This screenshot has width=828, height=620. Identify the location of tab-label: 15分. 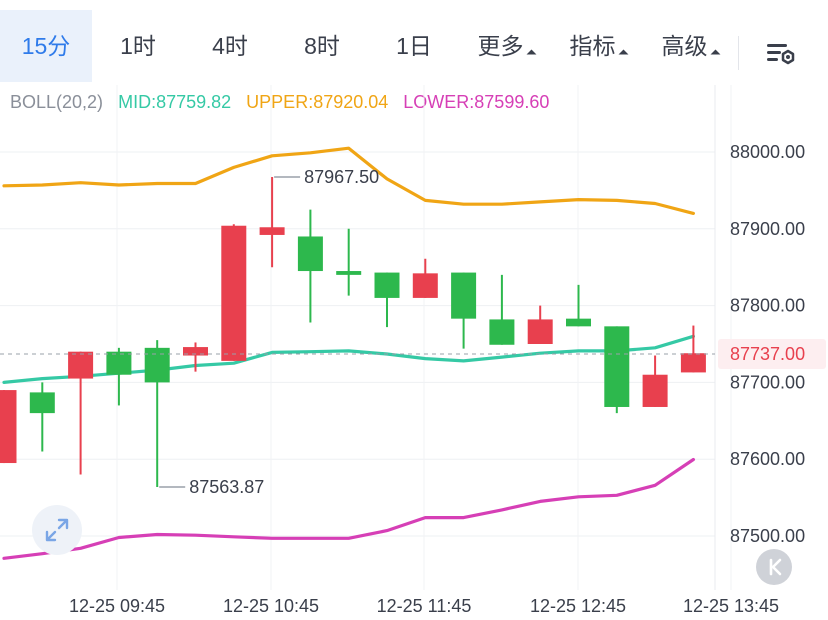
(46, 46).